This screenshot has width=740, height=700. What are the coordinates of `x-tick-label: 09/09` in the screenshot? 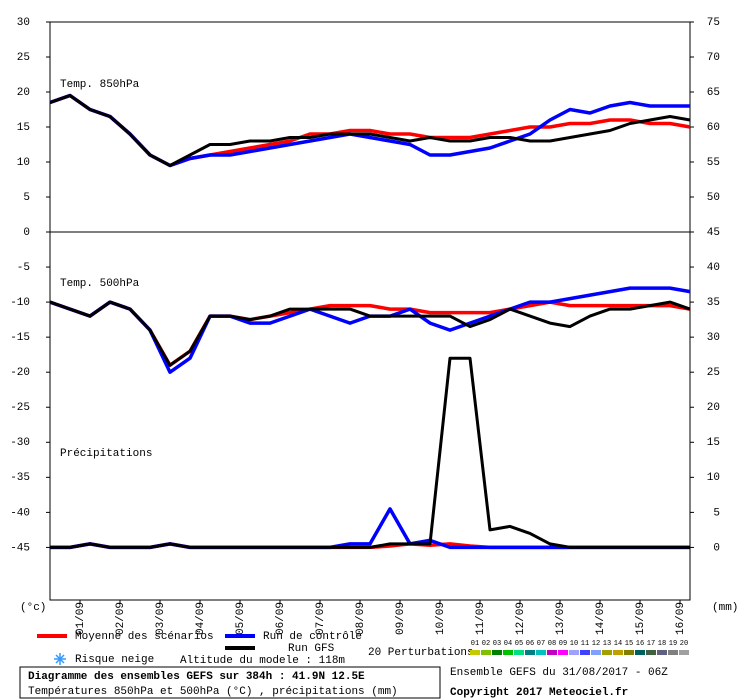 It's located at (401, 618).